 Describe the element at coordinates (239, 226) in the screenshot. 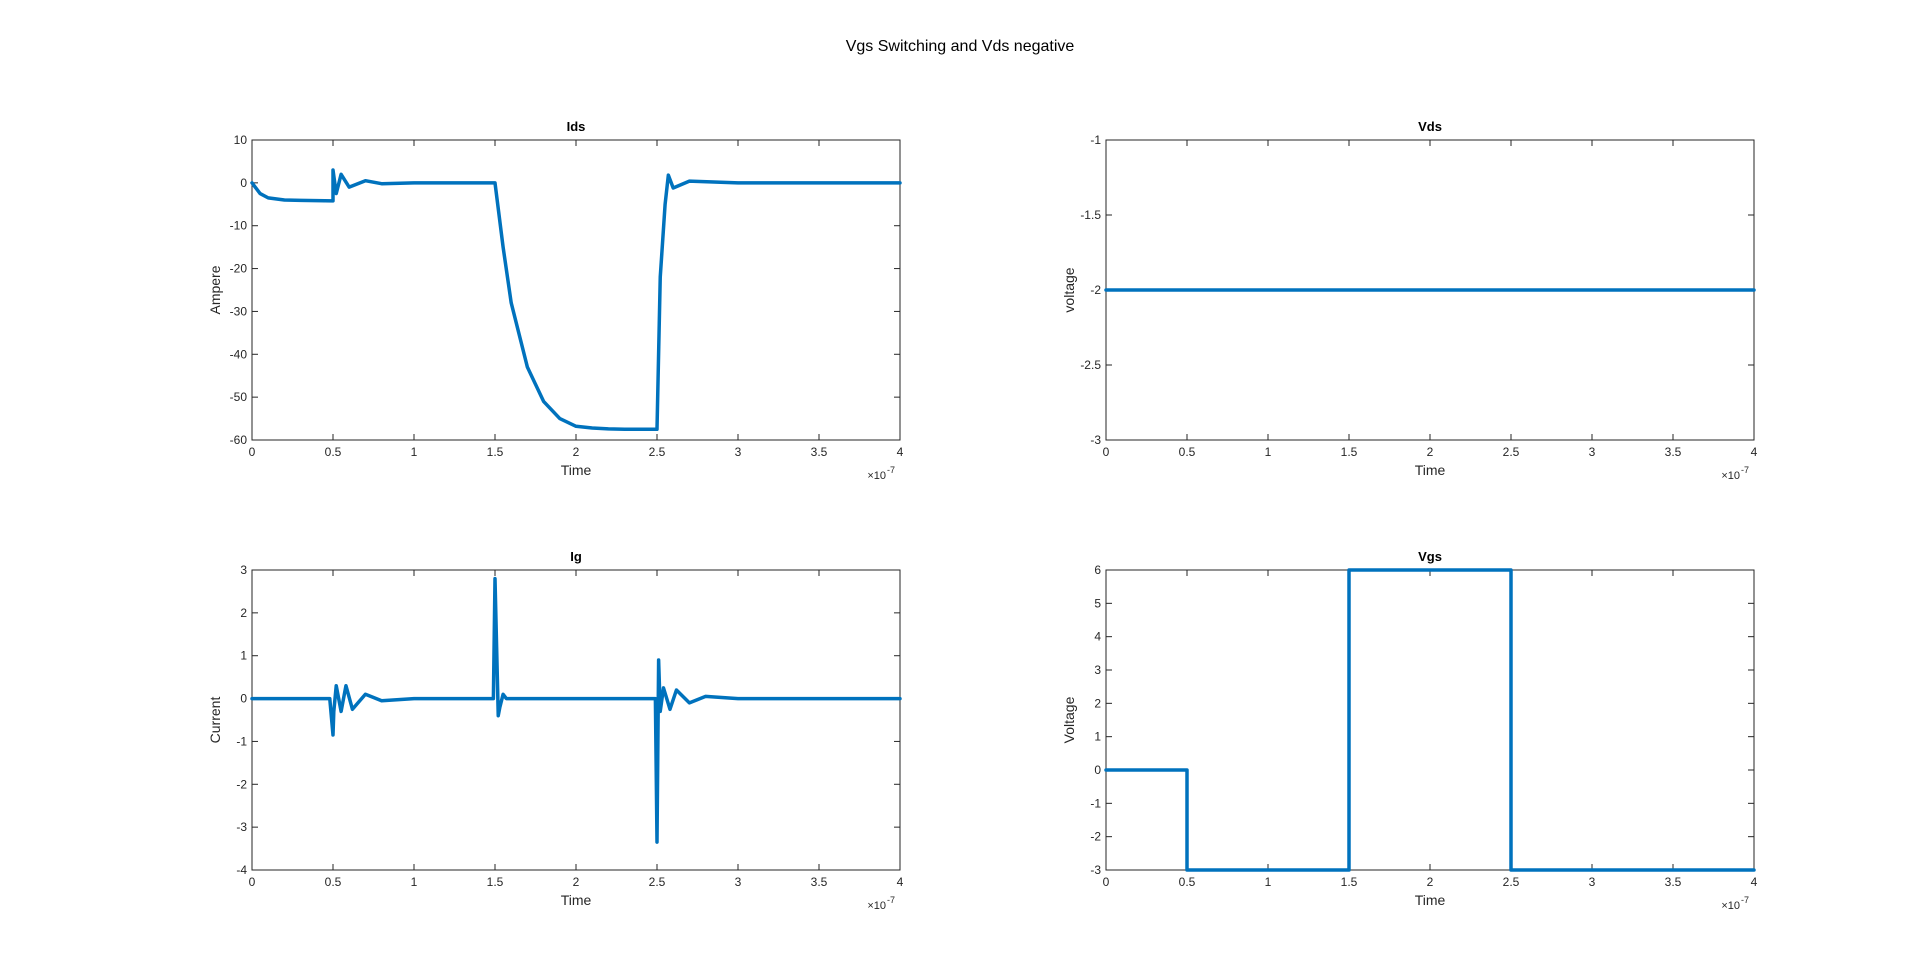

I see `y-tick-label: -10` at that location.